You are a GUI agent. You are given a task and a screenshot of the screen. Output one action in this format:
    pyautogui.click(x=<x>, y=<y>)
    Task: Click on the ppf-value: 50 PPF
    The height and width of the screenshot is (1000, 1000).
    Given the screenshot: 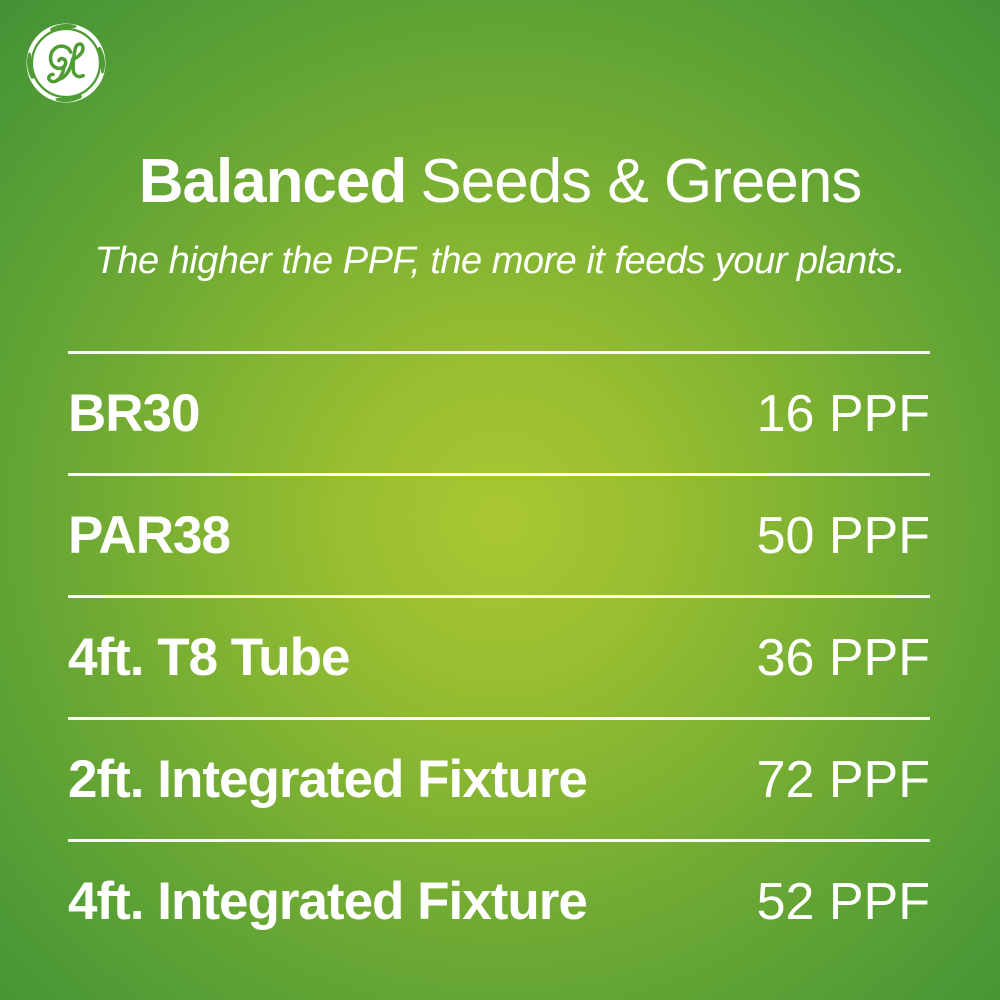 What is the action you would take?
    pyautogui.click(x=843, y=535)
    